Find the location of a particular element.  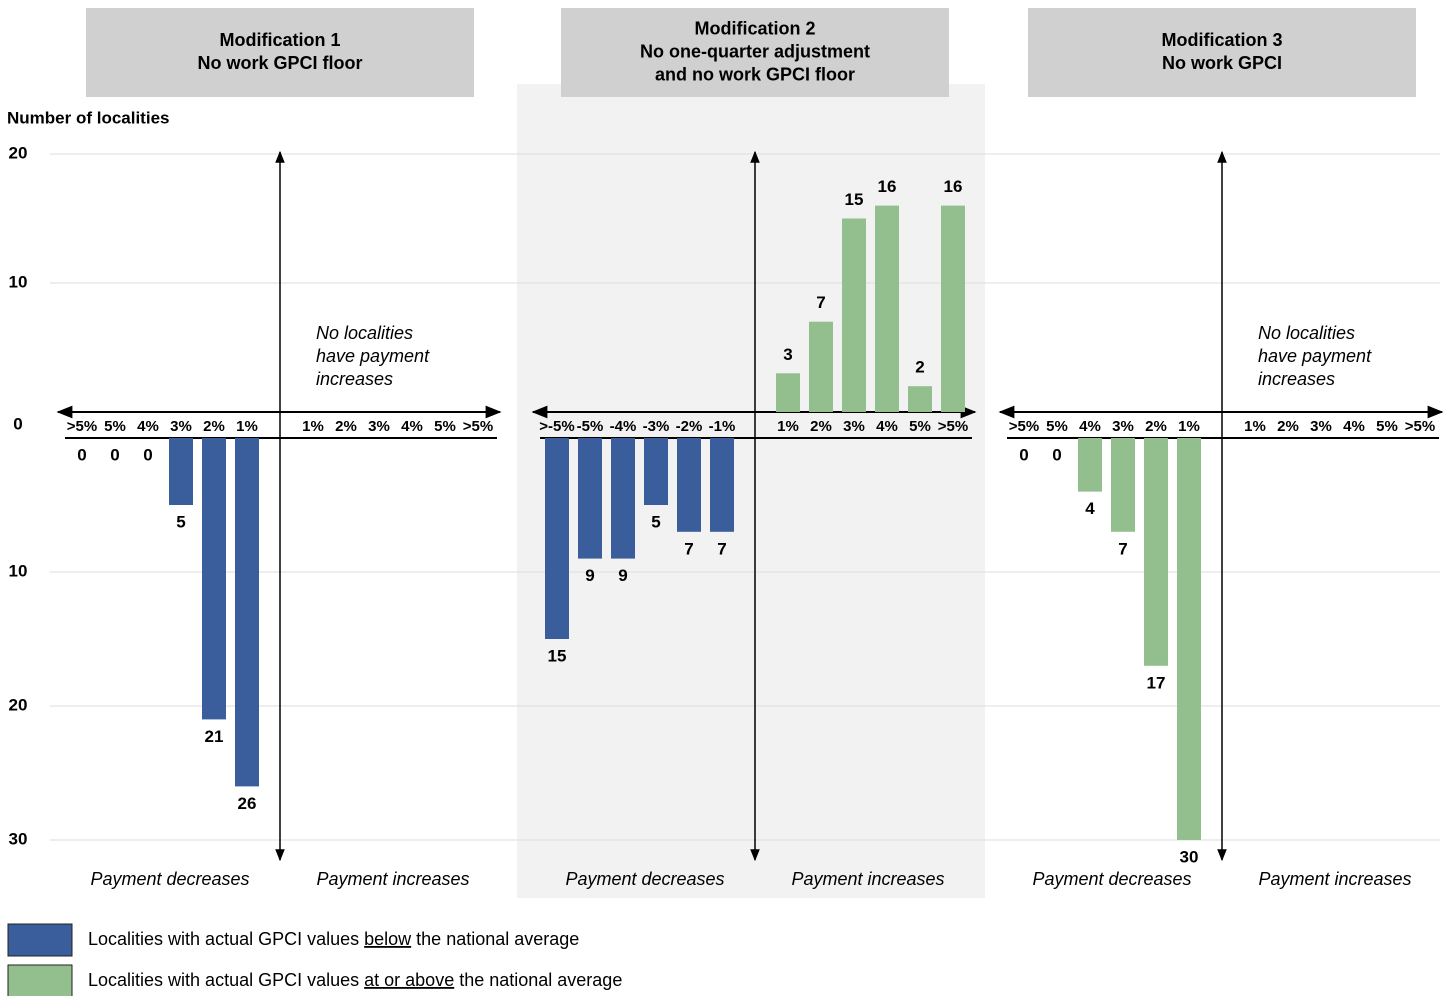

annotation: No localities is located at coordinates (1306, 333).